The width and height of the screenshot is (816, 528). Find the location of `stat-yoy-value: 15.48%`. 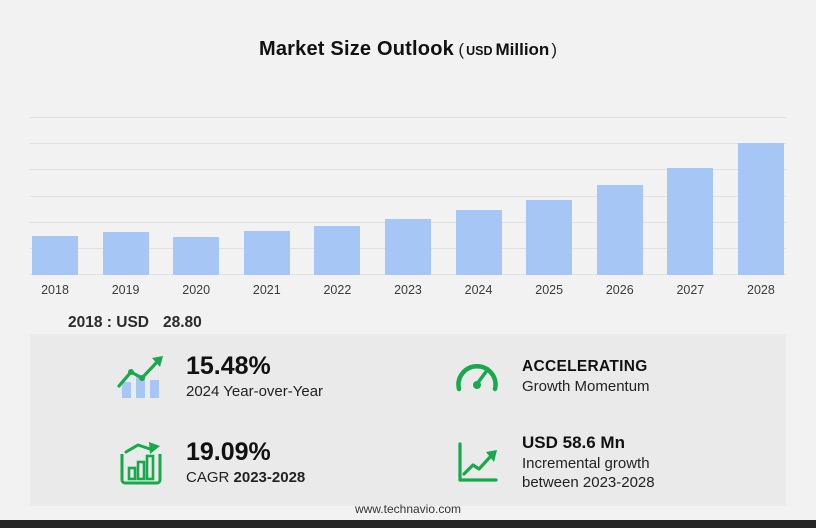

stat-yoy-value: 15.48% is located at coordinates (228, 366).